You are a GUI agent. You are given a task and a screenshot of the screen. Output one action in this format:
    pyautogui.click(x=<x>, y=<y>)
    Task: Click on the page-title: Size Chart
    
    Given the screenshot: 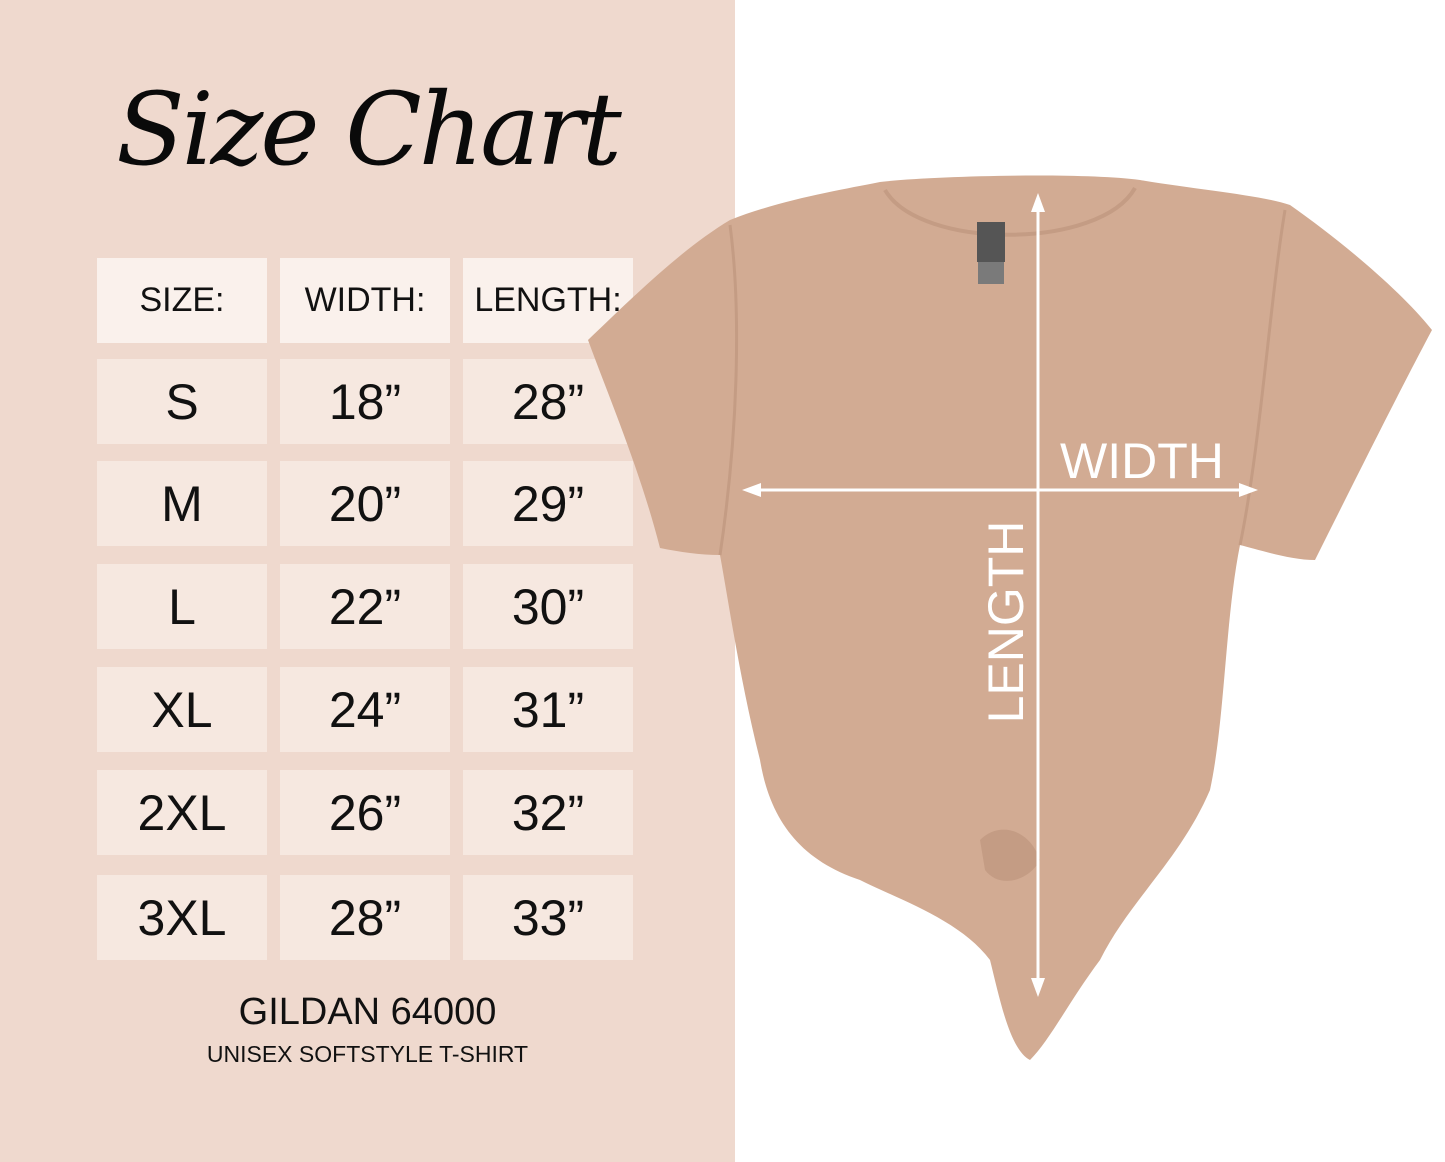 What is the action you would take?
    pyautogui.click(x=369, y=129)
    